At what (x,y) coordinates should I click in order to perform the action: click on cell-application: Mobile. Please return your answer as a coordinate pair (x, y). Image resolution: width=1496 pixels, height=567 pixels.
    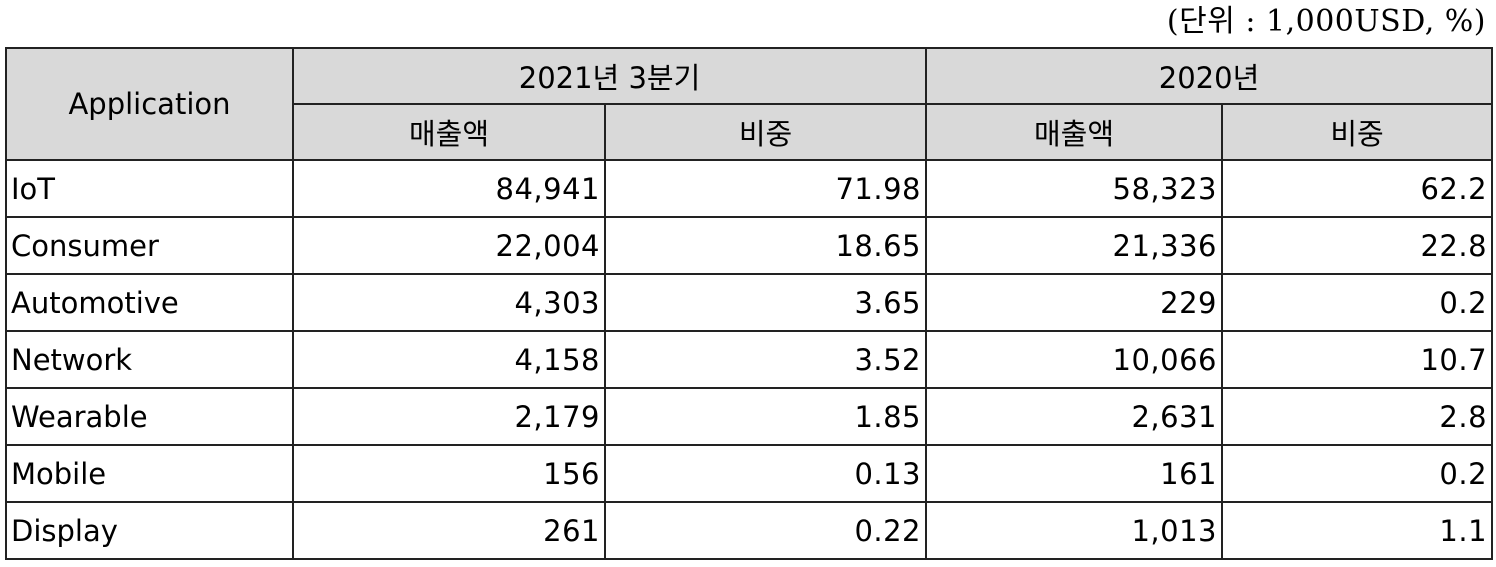
    Looking at the image, I should click on (149, 473).